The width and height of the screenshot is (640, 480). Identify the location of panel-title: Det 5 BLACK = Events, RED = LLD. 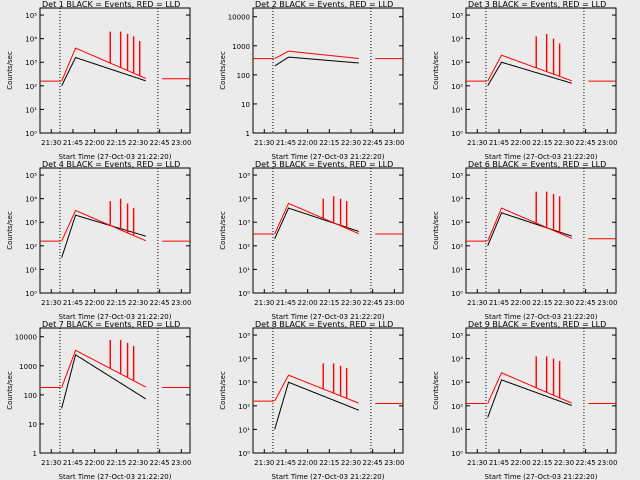
(324, 164).